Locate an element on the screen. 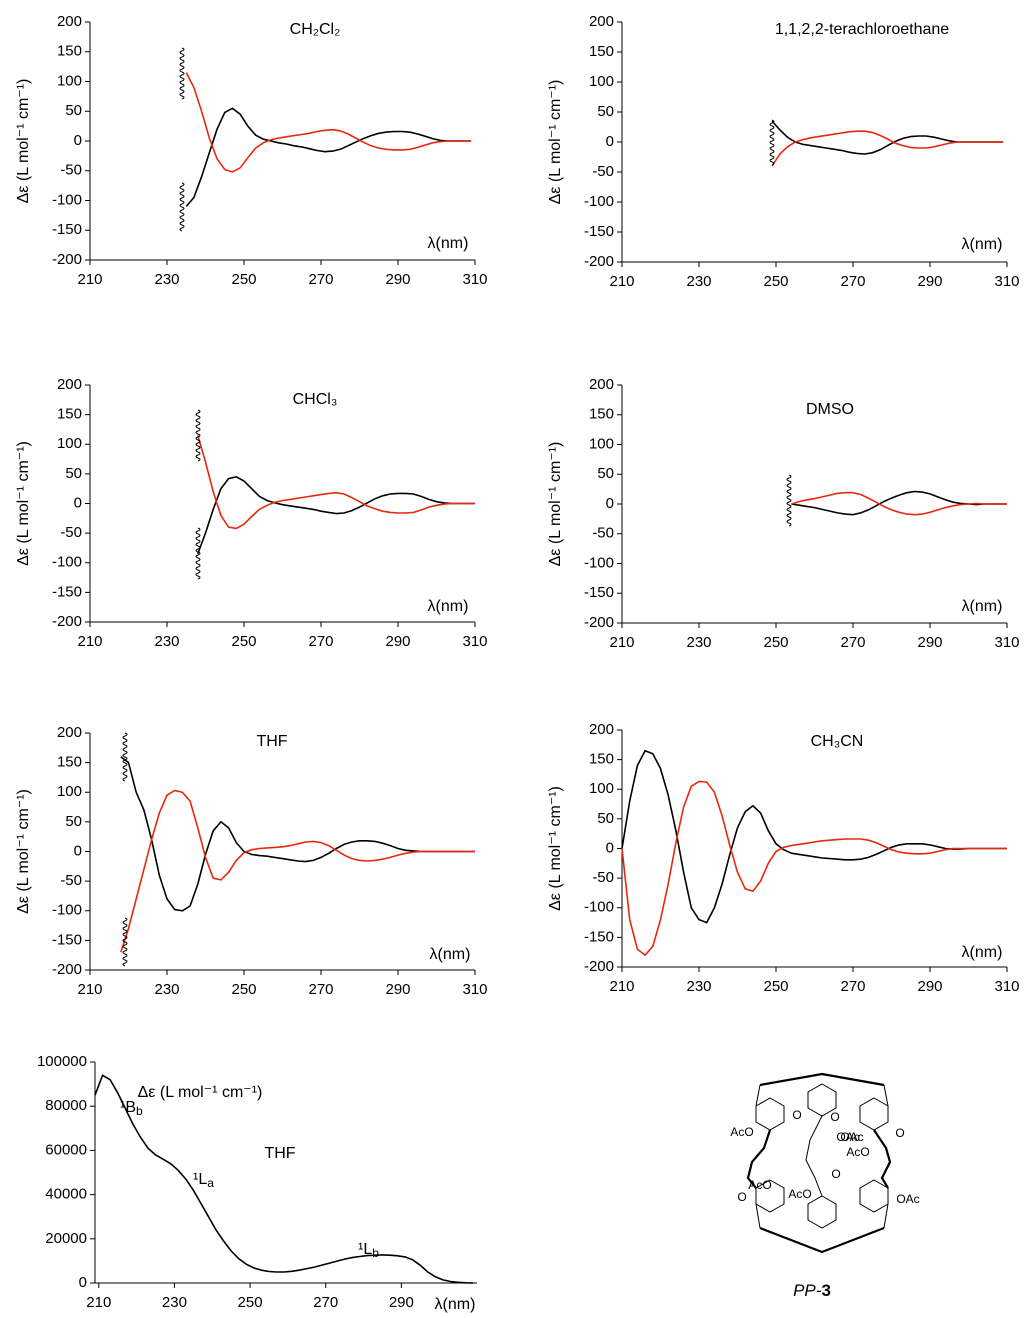 The width and height of the screenshot is (1024, 1318). chart-title: CH₃CN is located at coordinates (837, 741).